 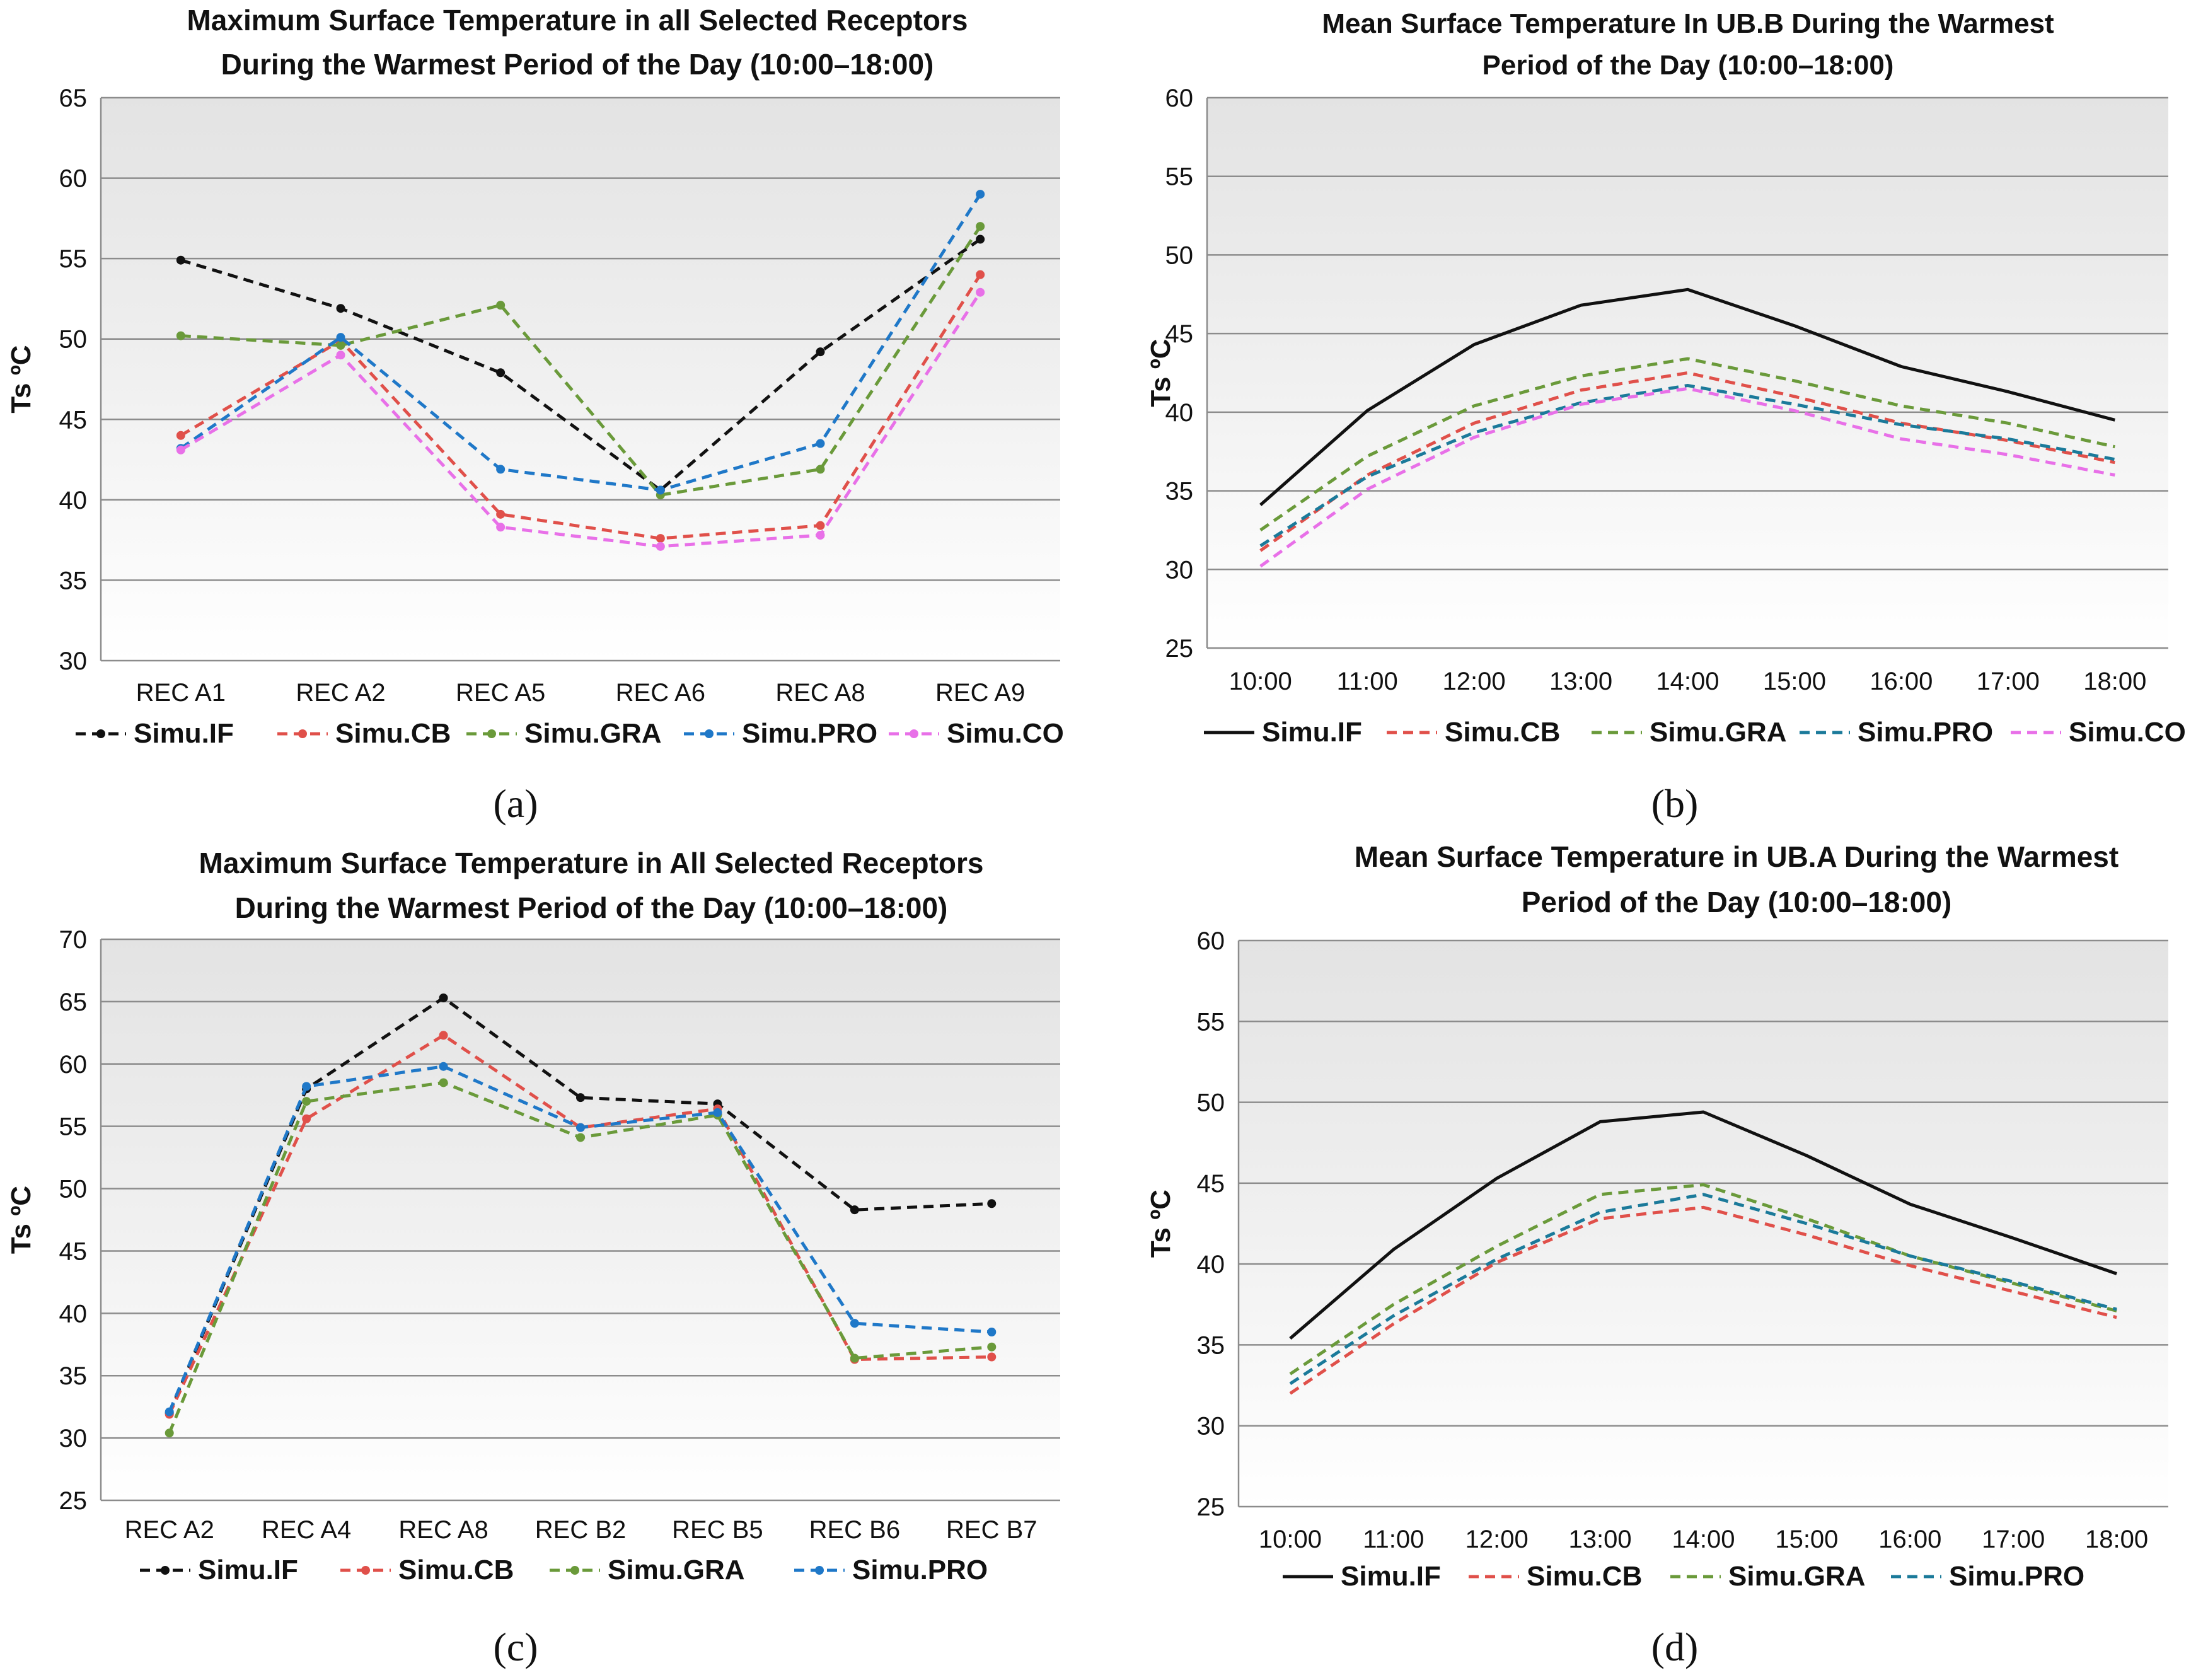 I want to click on x-tick-label: REC A4, so click(x=306, y=1530).